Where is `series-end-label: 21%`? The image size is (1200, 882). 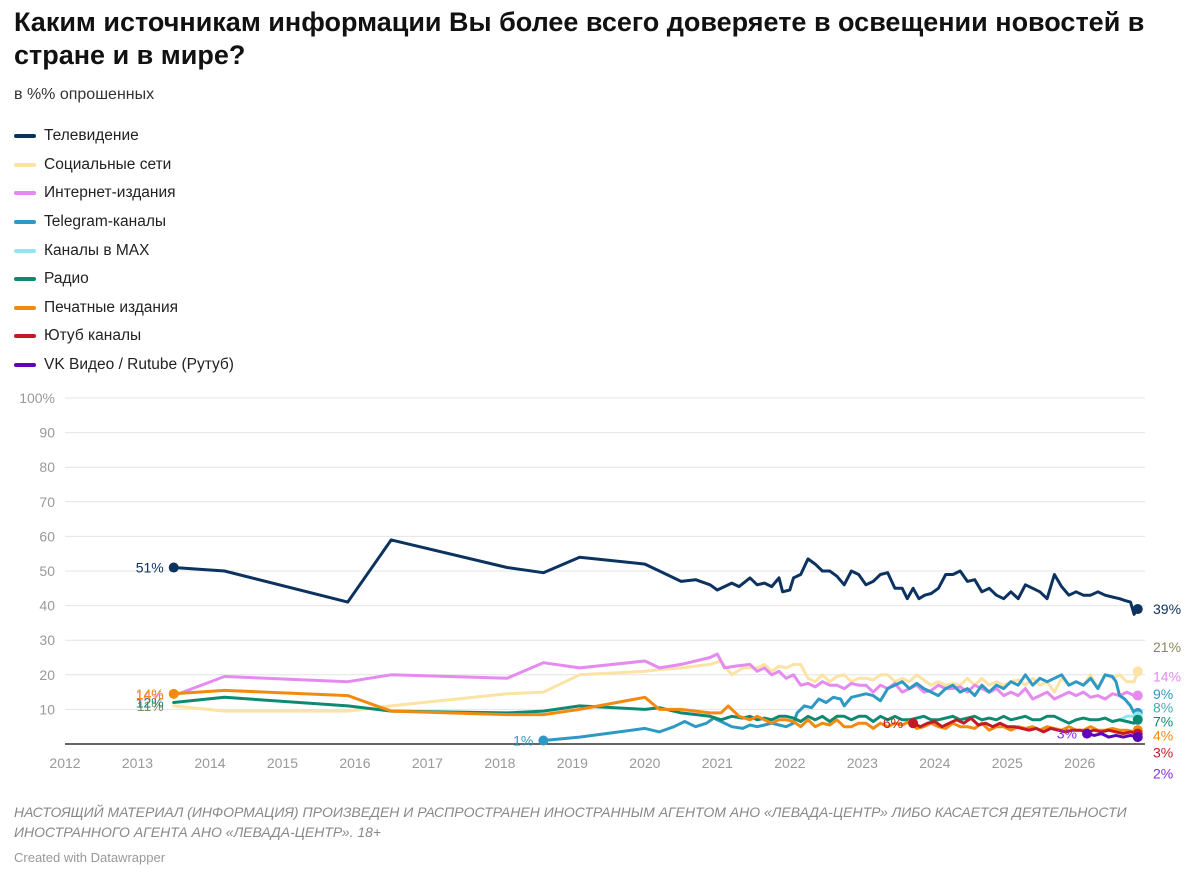 series-end-label: 21% is located at coordinates (1167, 647).